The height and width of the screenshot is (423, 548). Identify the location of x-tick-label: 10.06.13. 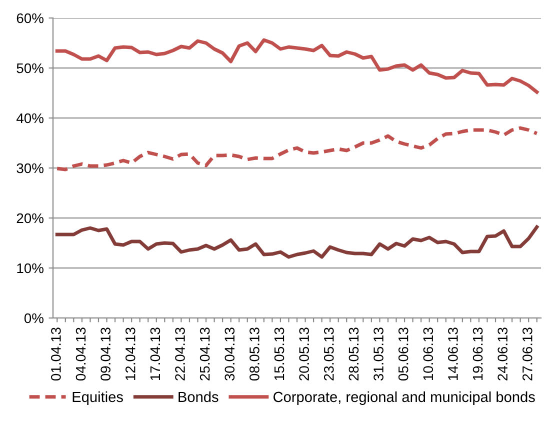
(428, 354).